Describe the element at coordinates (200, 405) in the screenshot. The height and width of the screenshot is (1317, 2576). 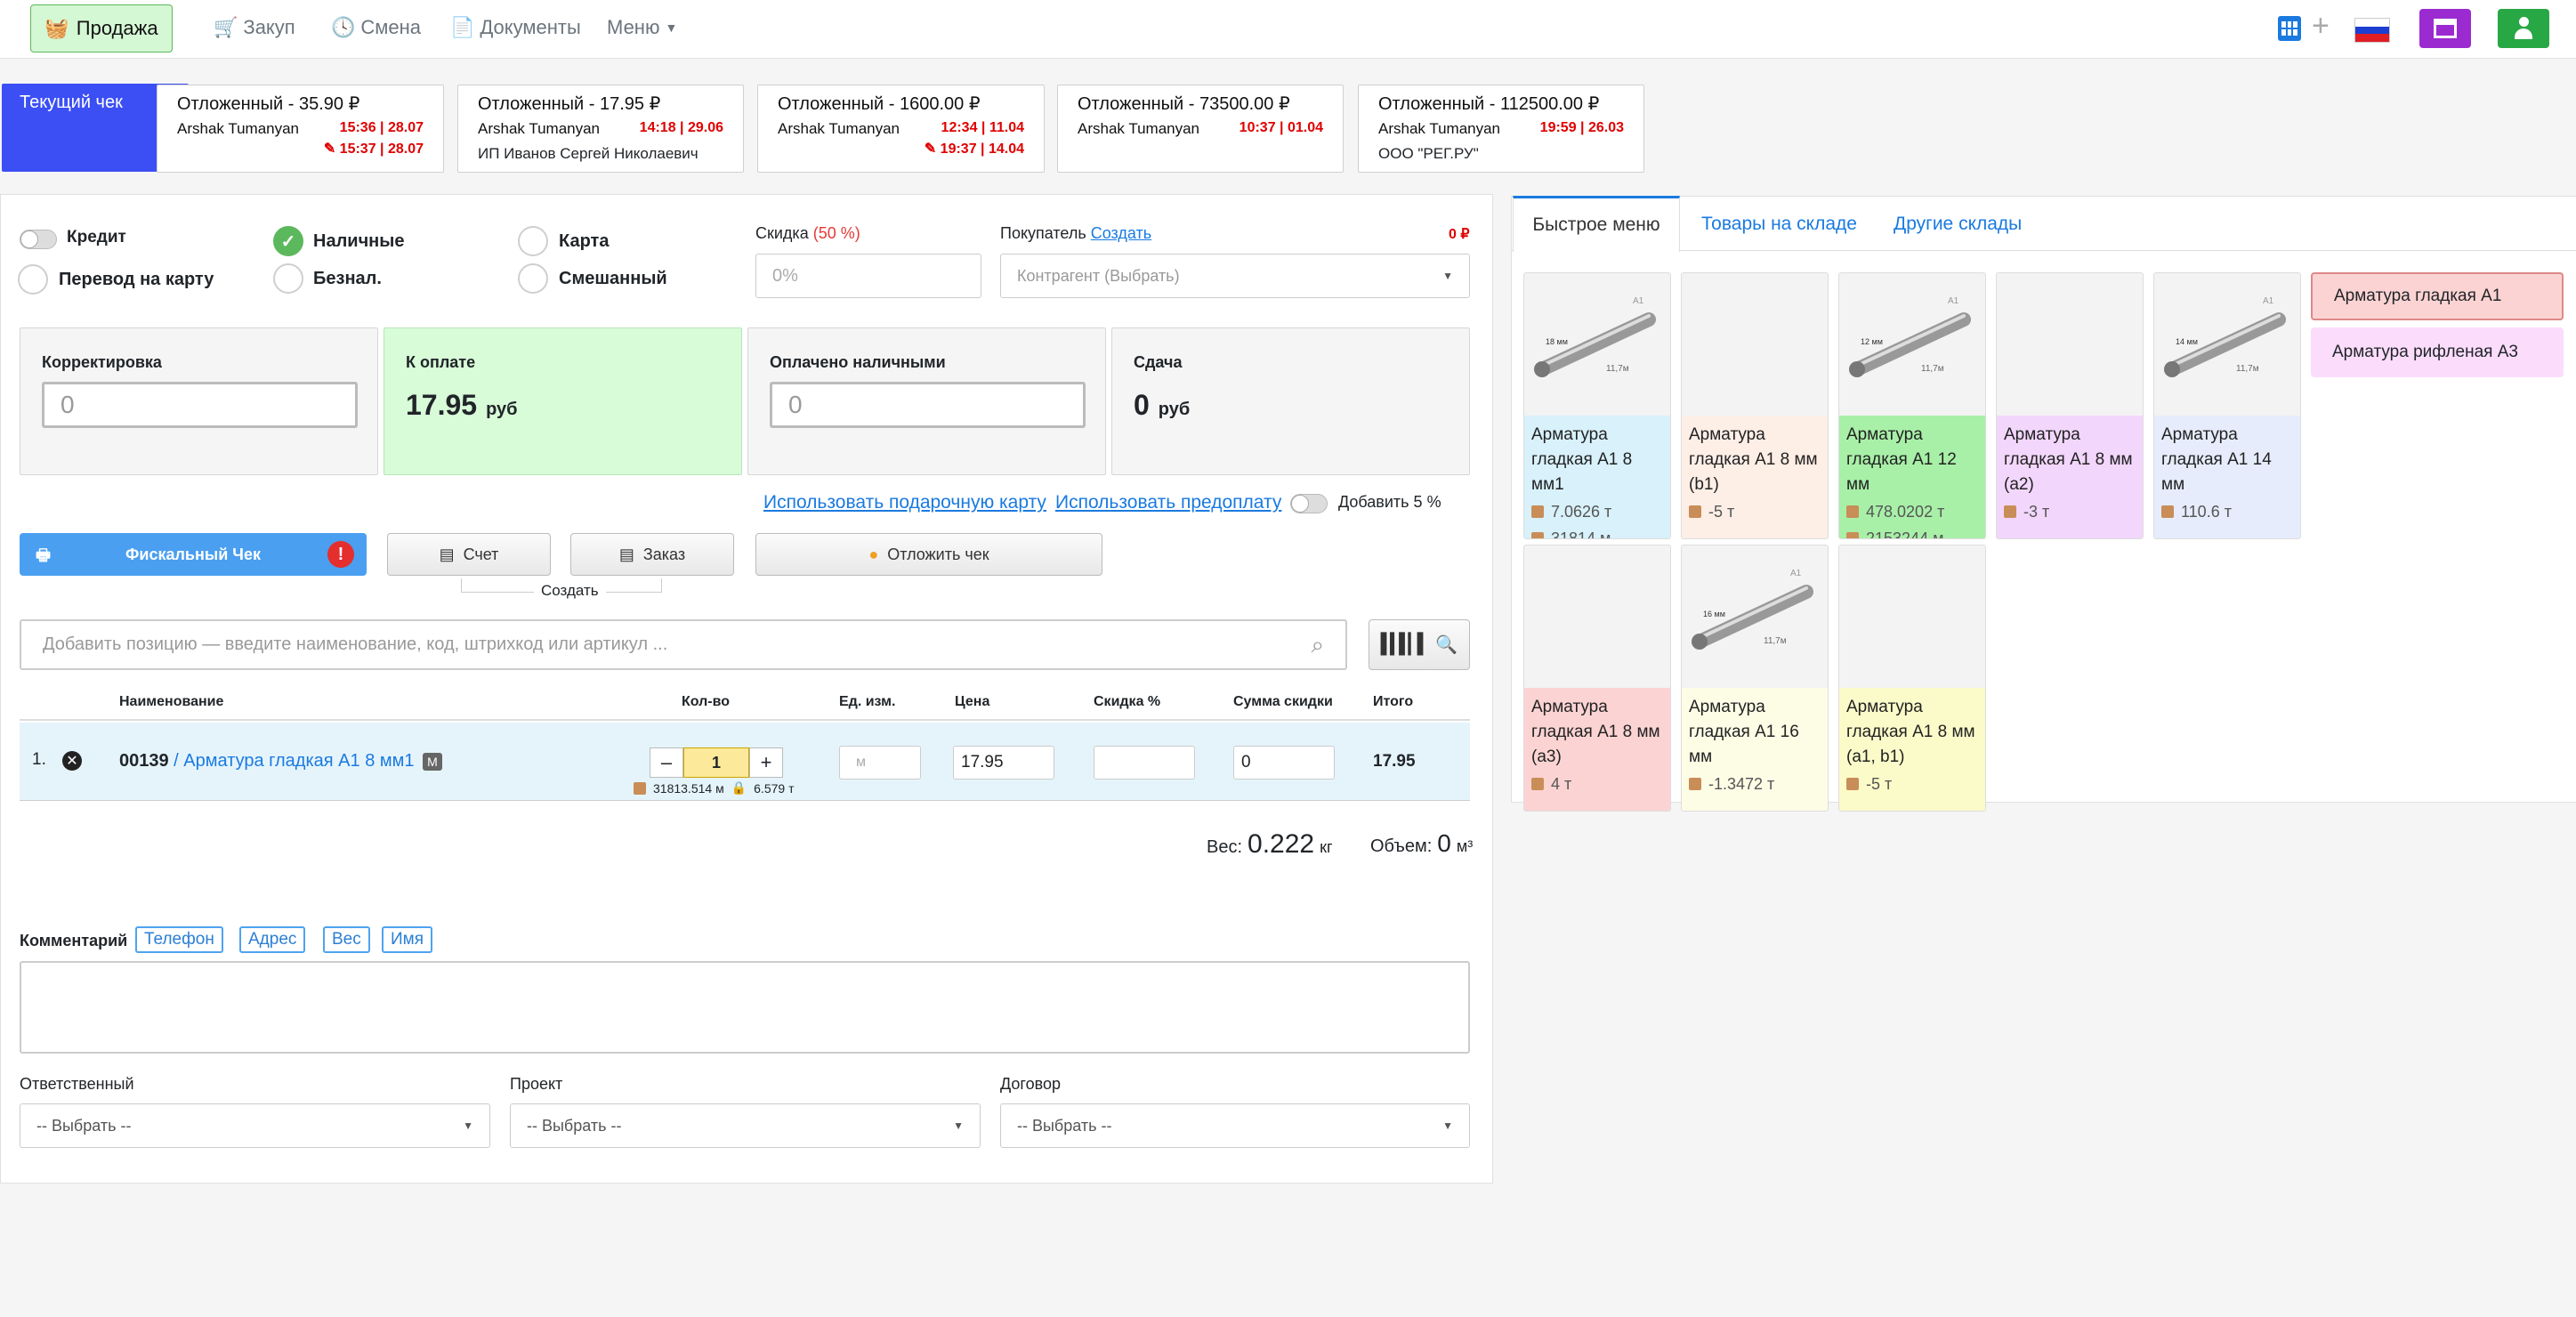
I see `correction-input: 0` at that location.